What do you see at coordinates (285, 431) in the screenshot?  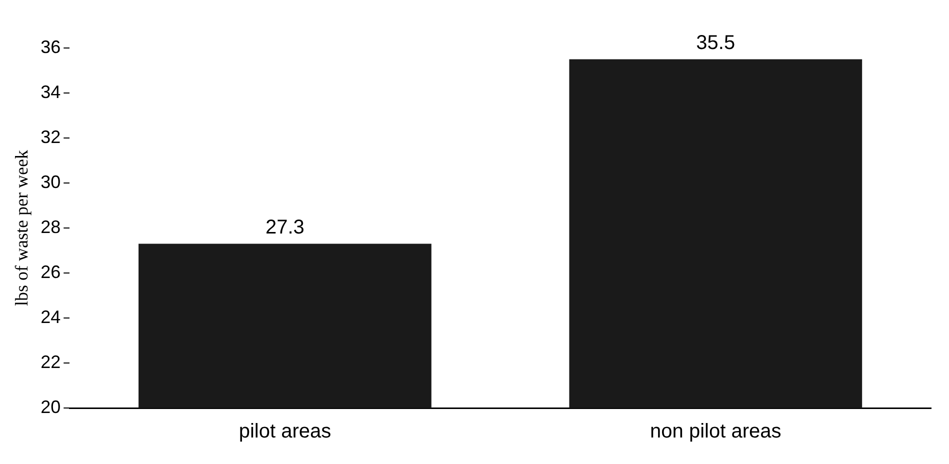 I see `x-tick-label: pilot areas` at bounding box center [285, 431].